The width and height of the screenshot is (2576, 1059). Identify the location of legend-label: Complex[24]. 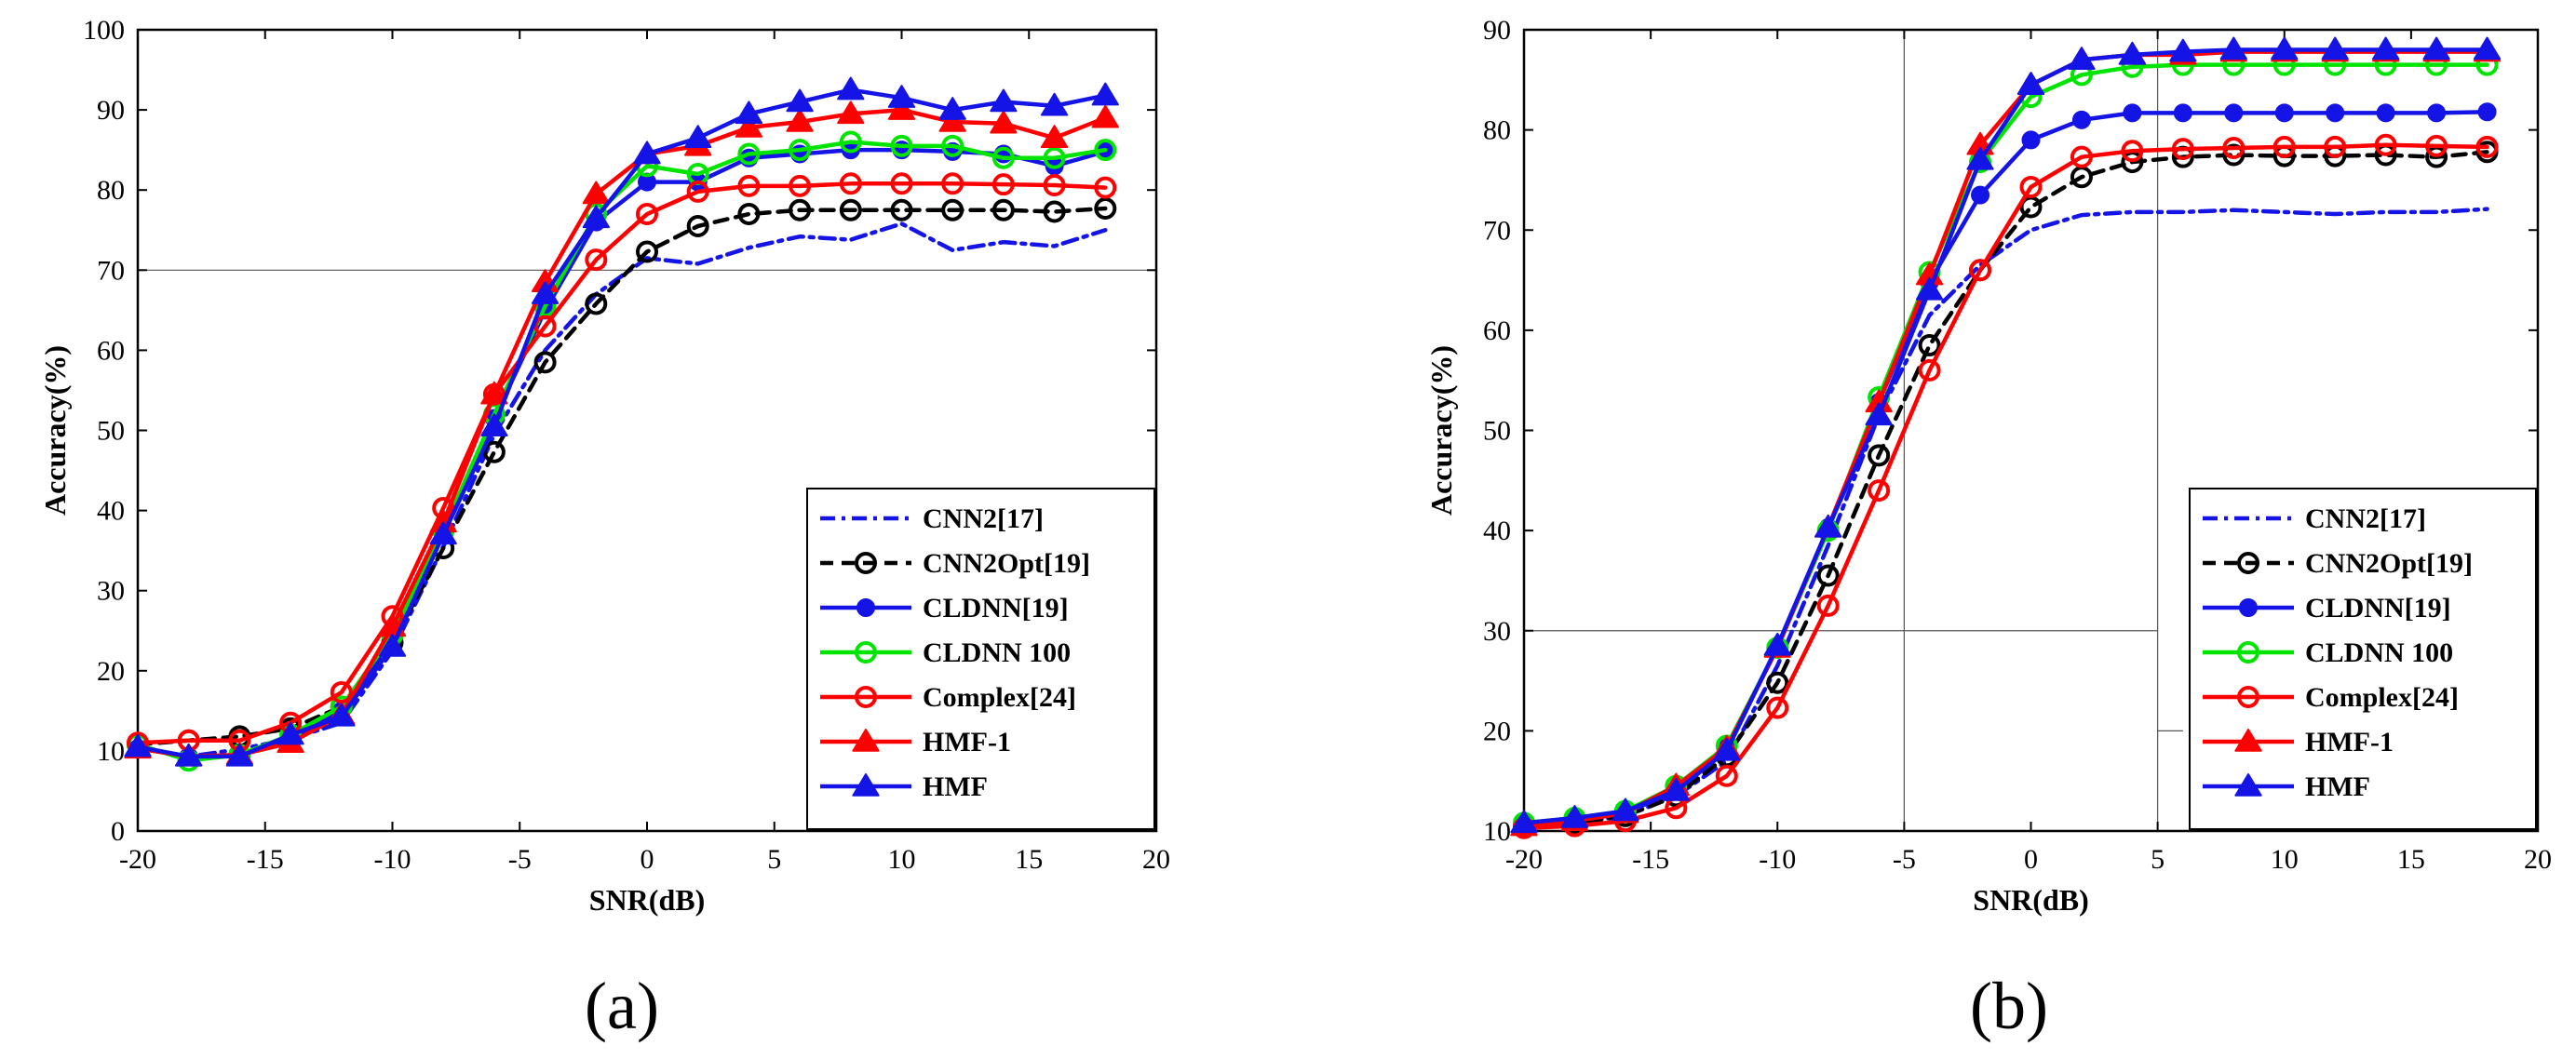
(2382, 697).